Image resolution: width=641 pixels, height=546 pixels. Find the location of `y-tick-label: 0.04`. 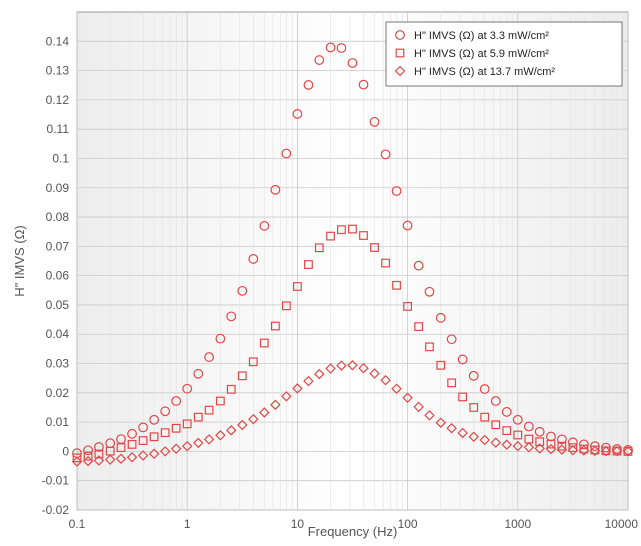

y-tick-label: 0.04 is located at coordinates (58, 334).